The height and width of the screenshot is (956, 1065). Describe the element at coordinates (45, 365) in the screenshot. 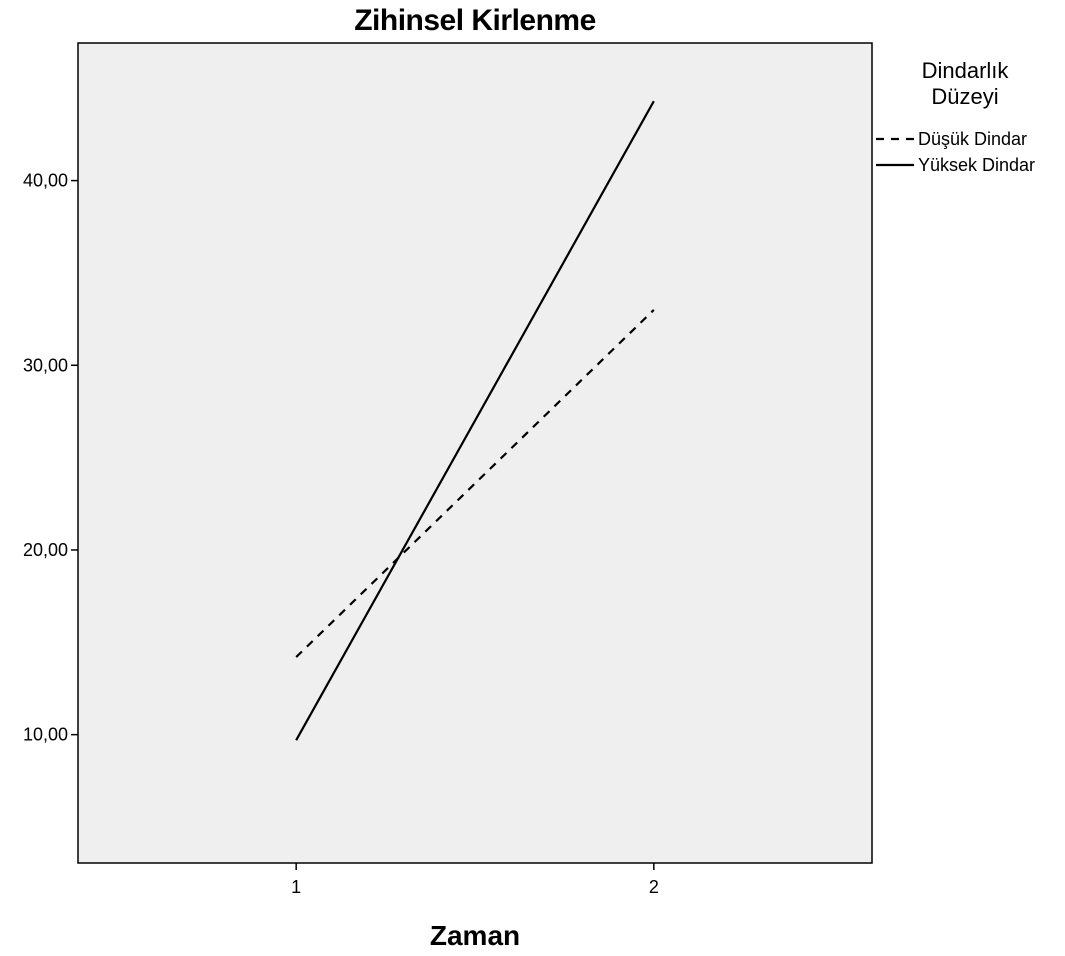

I see `y-tick-label: 30,00` at that location.